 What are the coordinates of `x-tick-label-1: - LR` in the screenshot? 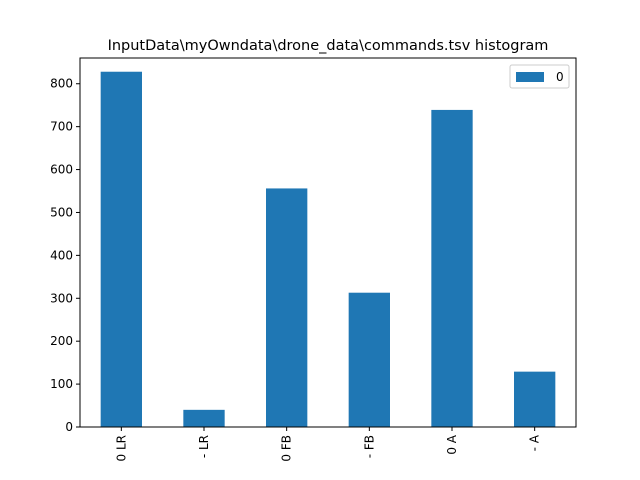 It's located at (204, 446).